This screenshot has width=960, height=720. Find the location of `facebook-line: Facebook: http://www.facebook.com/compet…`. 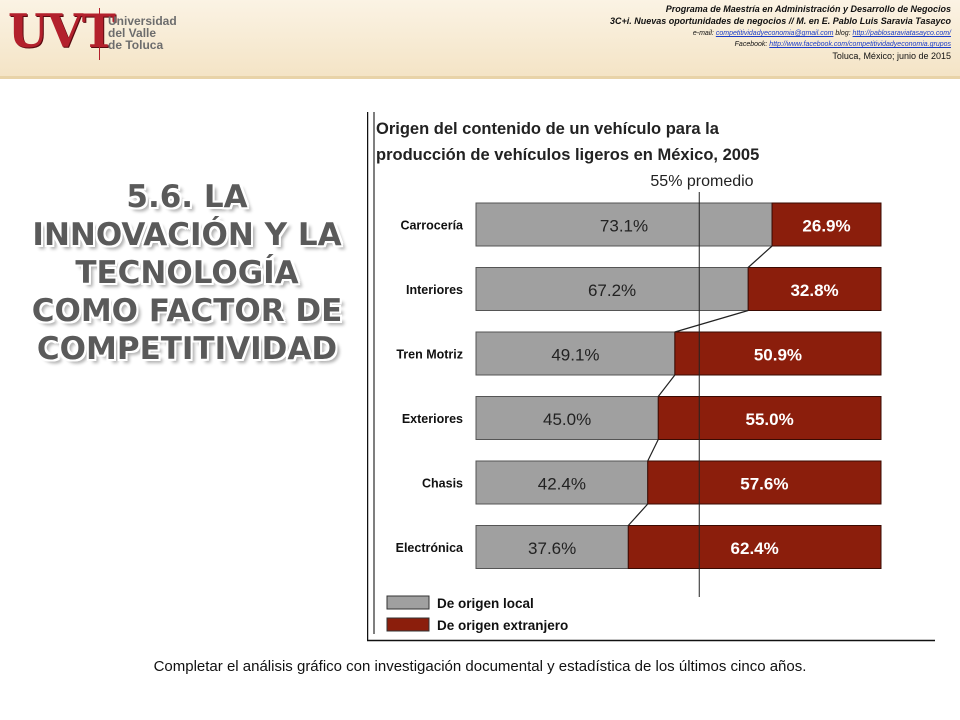

facebook-line: Facebook: http://www.facebook.com/compet… is located at coordinates (671, 44).